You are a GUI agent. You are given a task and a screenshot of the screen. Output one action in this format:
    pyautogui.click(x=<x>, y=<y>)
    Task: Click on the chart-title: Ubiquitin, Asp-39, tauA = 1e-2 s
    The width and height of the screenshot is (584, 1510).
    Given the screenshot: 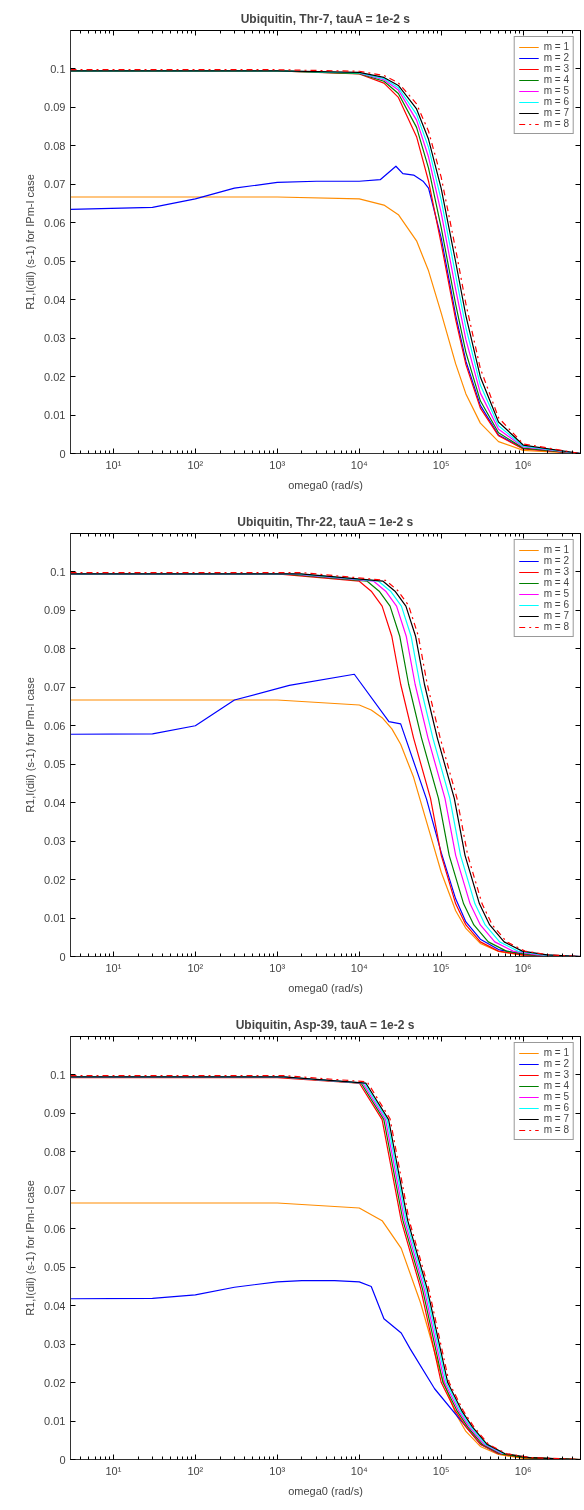 What is the action you would take?
    pyautogui.click(x=325, y=1024)
    